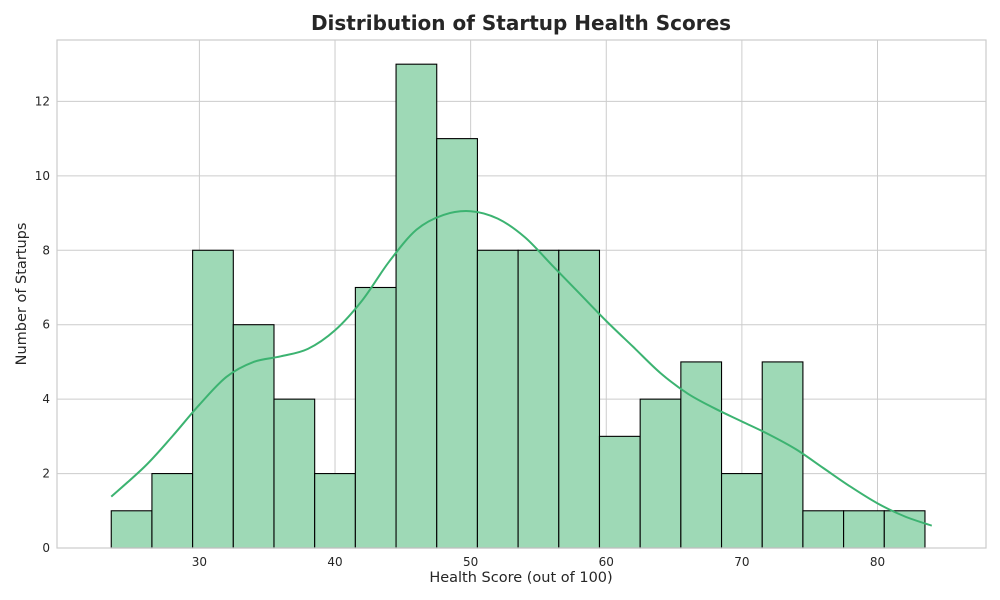  I want to click on y-tick-label: 4, so click(46, 399).